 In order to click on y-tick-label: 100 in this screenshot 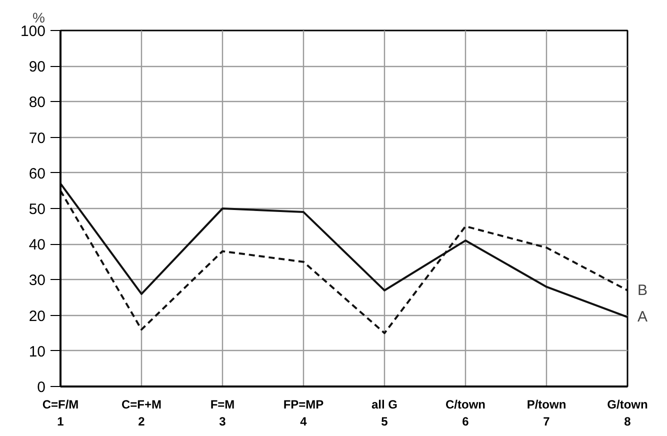, I will do `click(33, 31)`.